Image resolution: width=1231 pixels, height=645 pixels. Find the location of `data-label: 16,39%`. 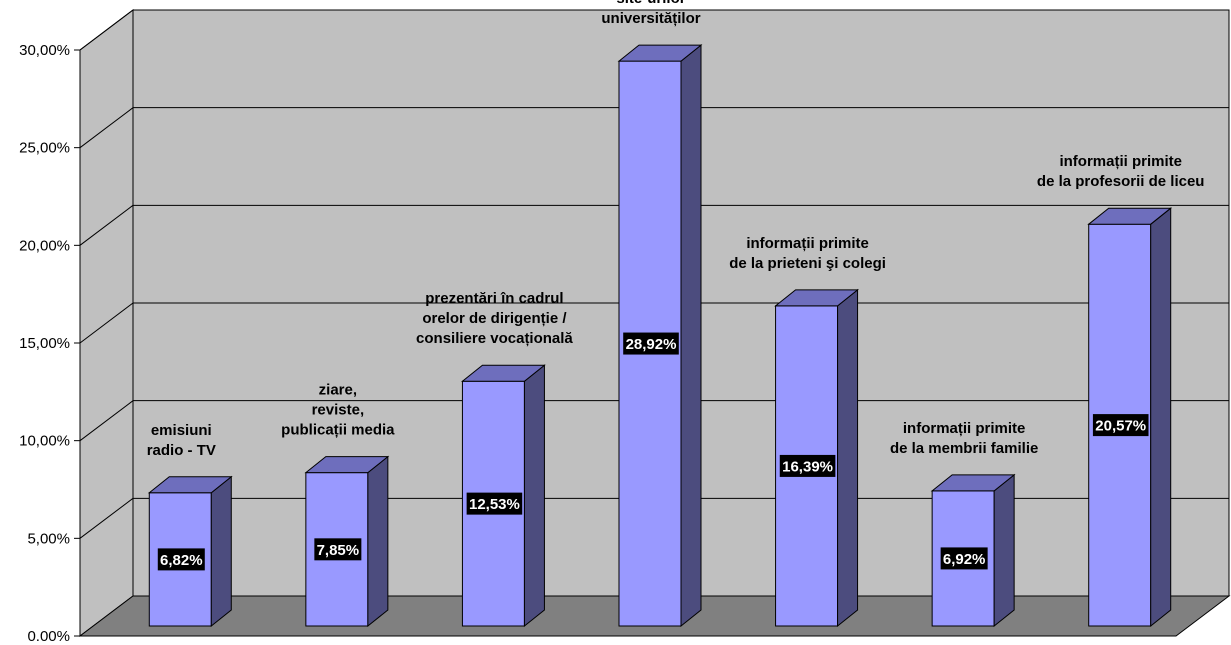

data-label: 16,39% is located at coordinates (807, 466).